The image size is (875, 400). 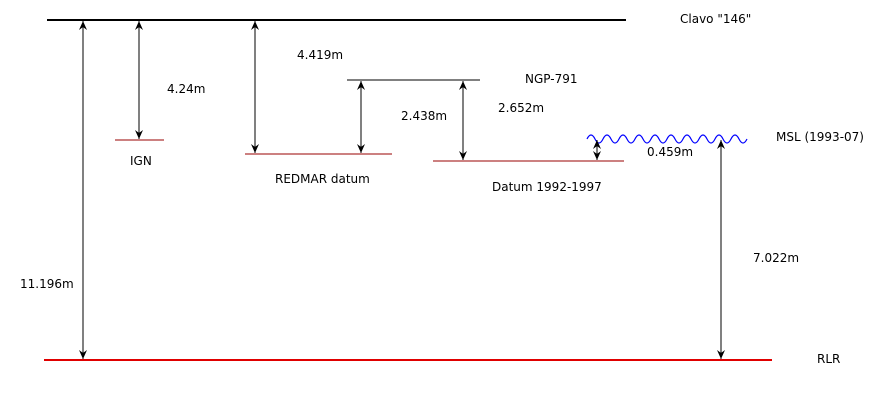 What do you see at coordinates (186, 89) in the screenshot?
I see `measure-clavo-ign: 4.24m` at bounding box center [186, 89].